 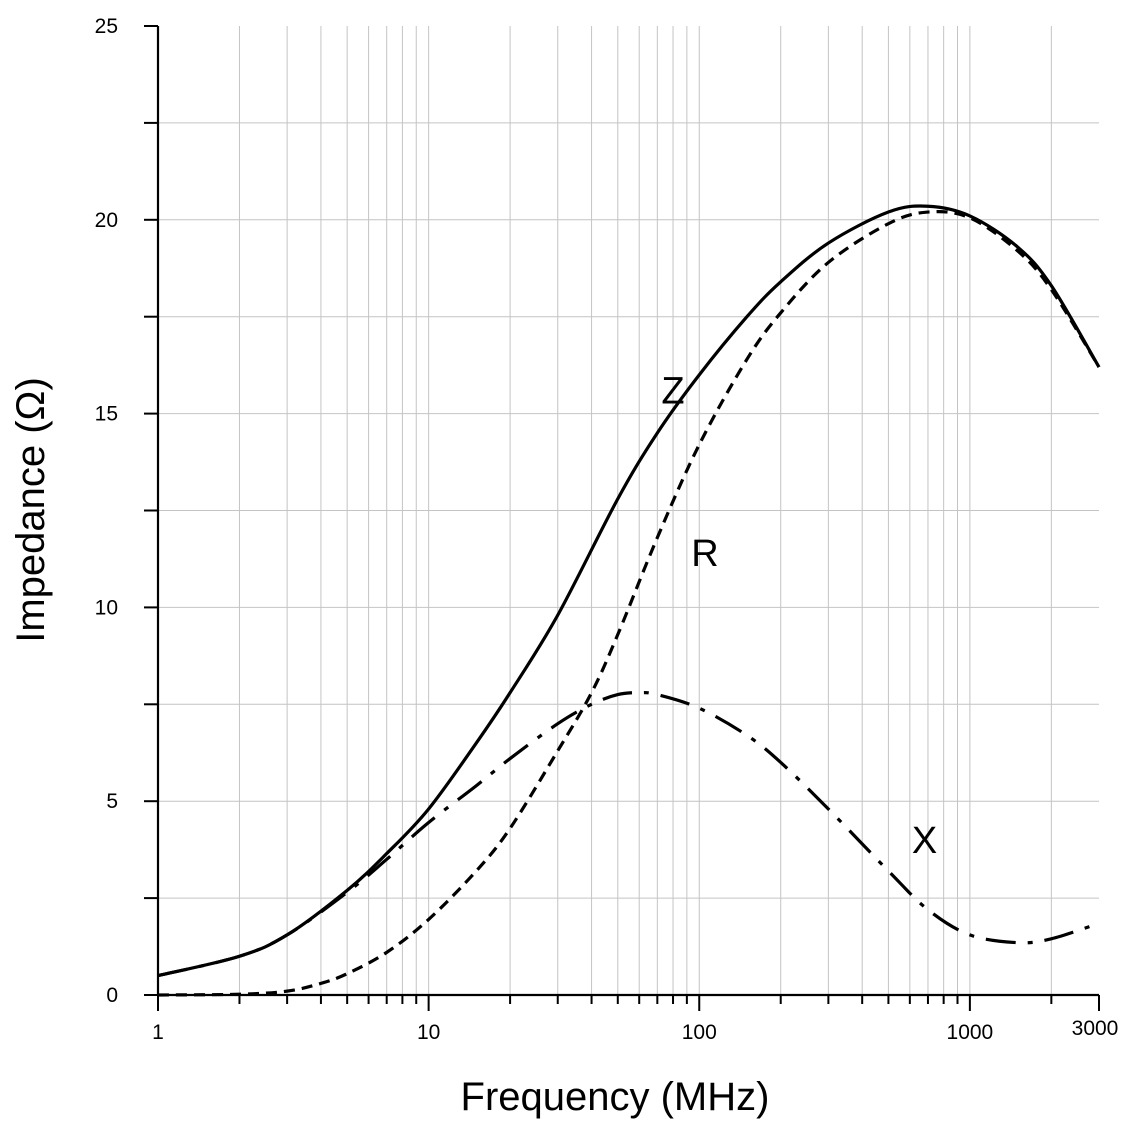 I want to click on x-tick-label: 100, so click(x=699, y=1032).